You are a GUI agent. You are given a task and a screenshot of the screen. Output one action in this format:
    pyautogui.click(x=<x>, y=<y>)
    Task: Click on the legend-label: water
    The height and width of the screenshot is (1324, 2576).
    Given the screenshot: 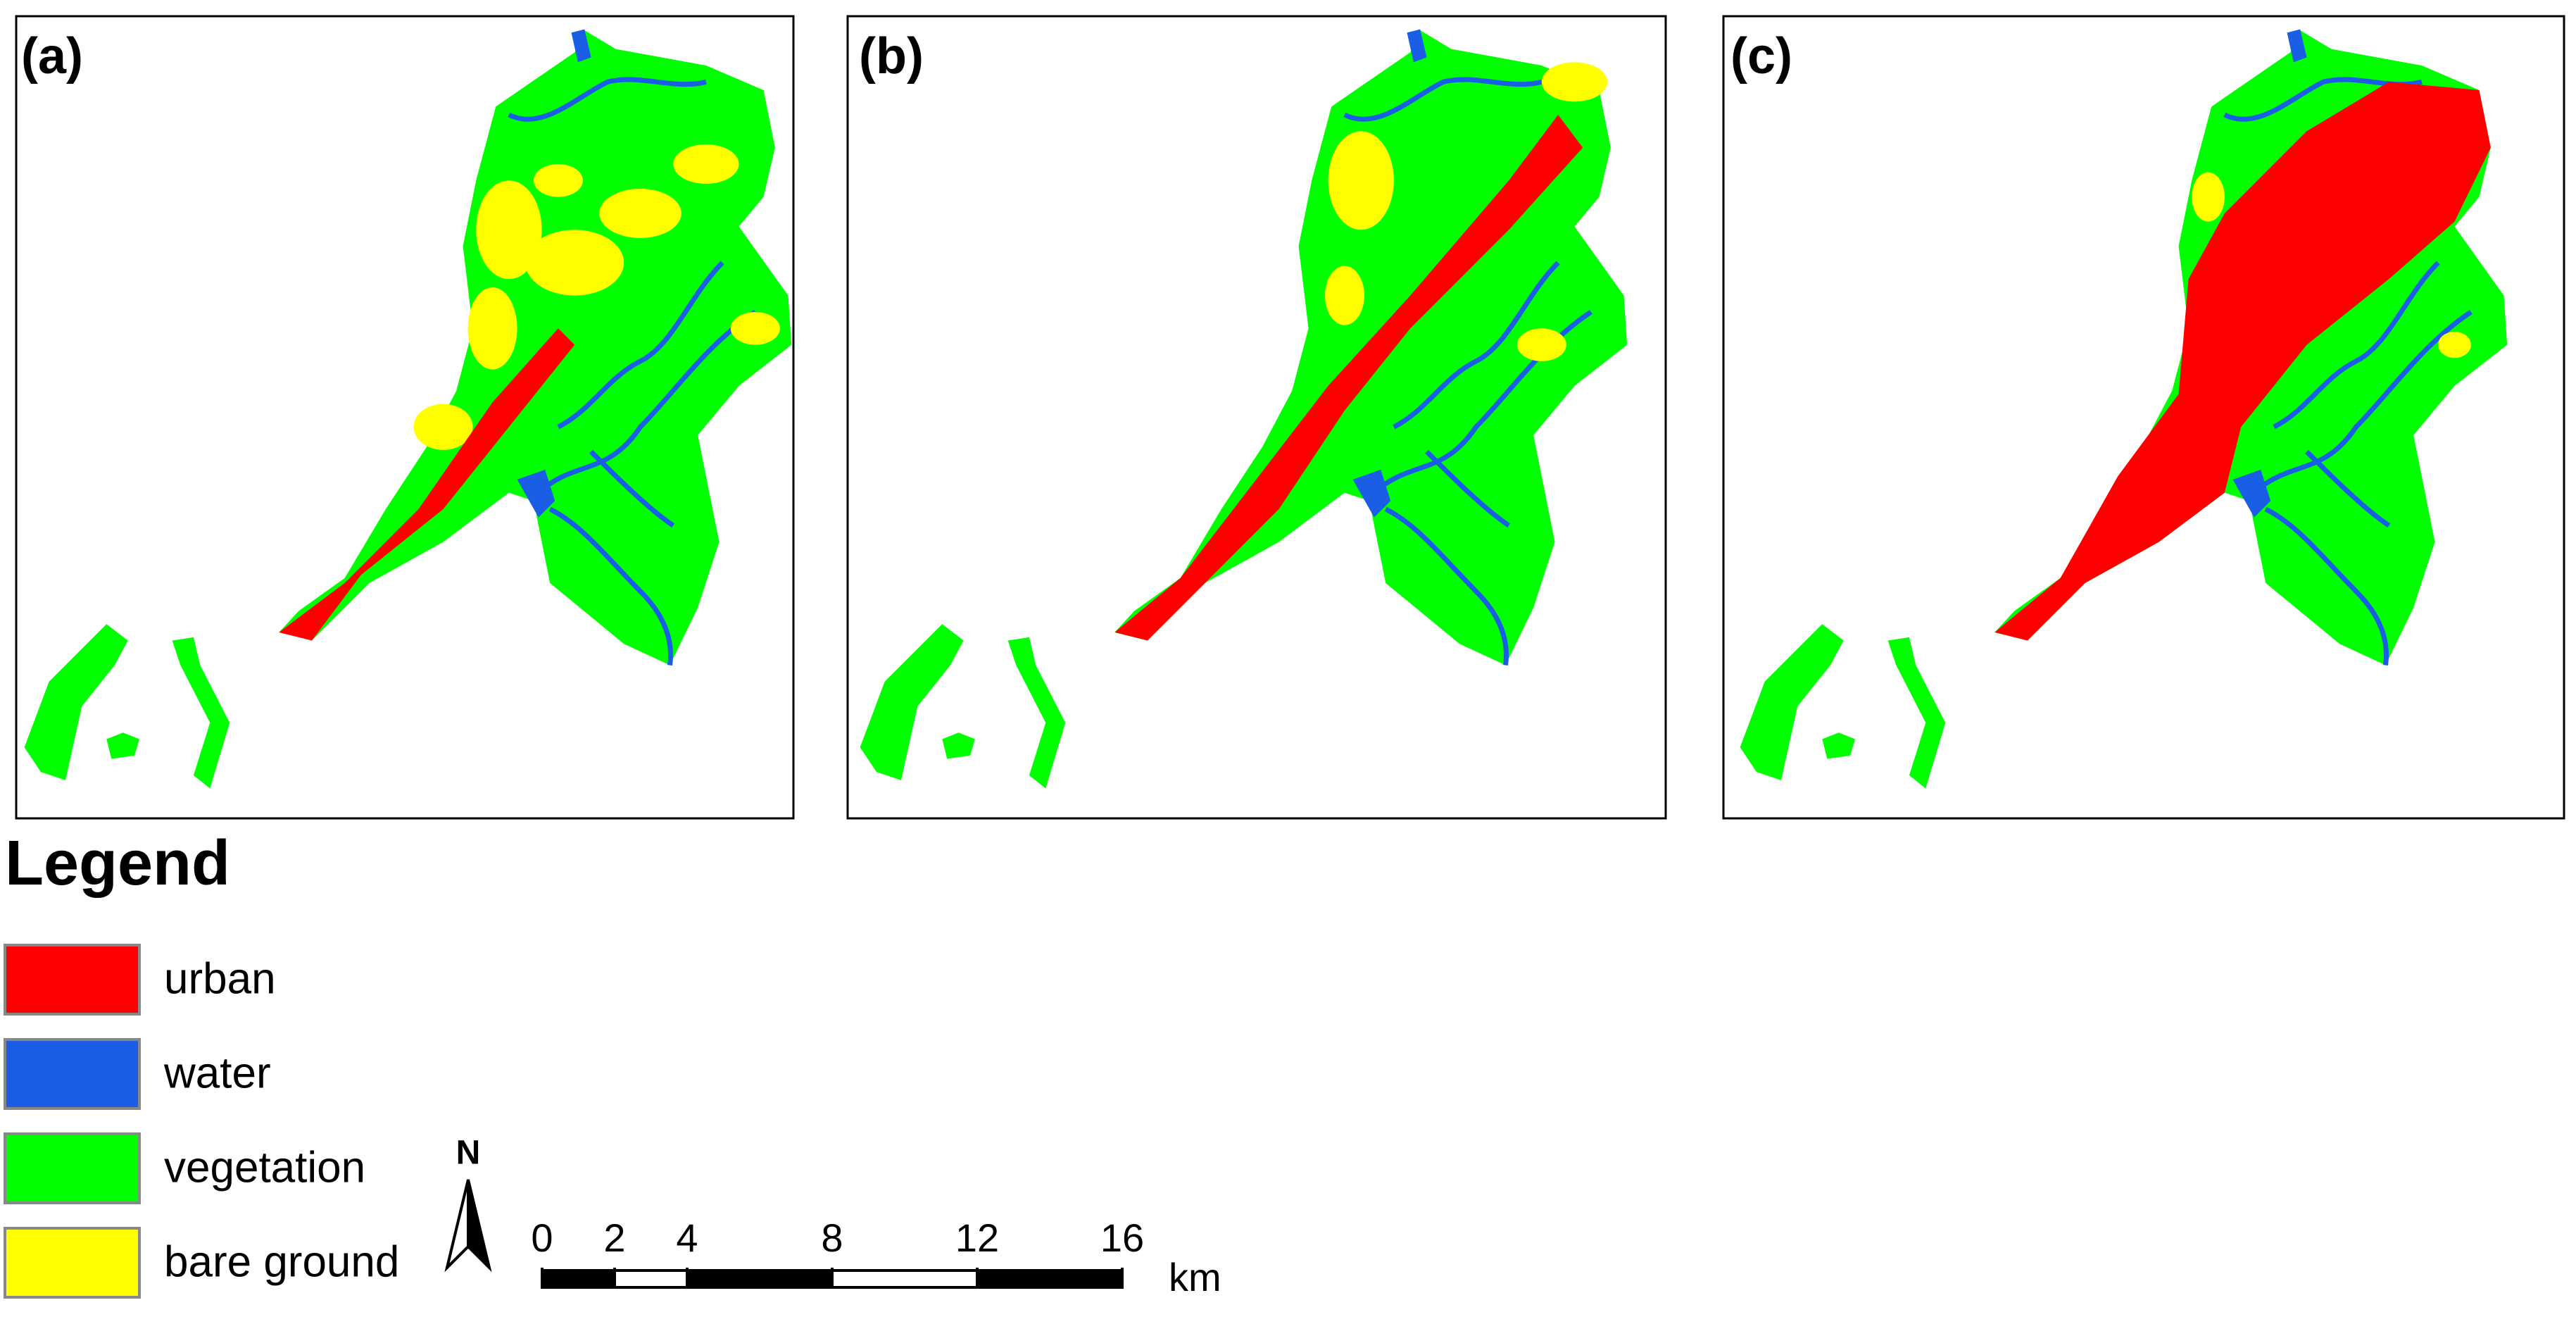 What is the action you would take?
    pyautogui.click(x=217, y=1073)
    